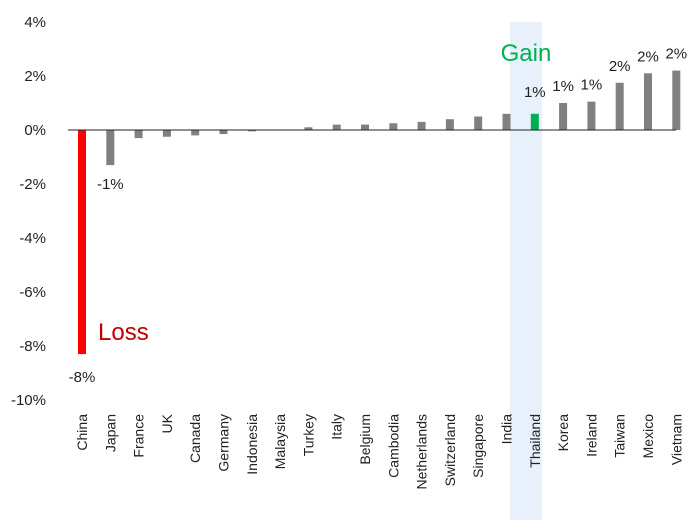  Describe the element at coordinates (676, 54) in the screenshot. I see `data-label-vietnam: 2%` at that location.